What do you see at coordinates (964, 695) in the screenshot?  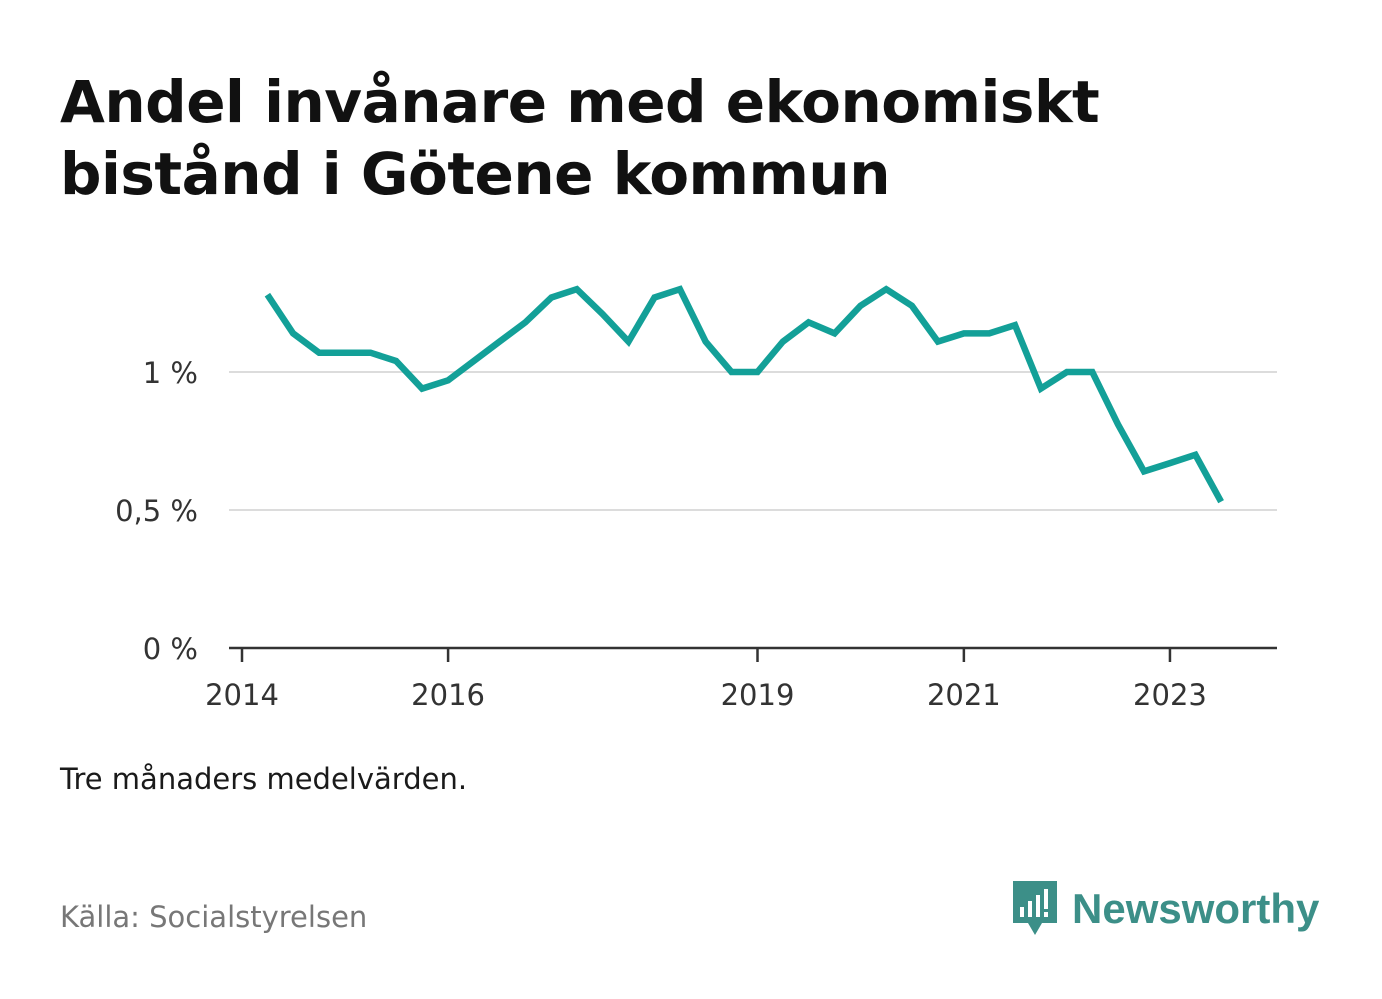 I see `x-tick-label: 2021` at bounding box center [964, 695].